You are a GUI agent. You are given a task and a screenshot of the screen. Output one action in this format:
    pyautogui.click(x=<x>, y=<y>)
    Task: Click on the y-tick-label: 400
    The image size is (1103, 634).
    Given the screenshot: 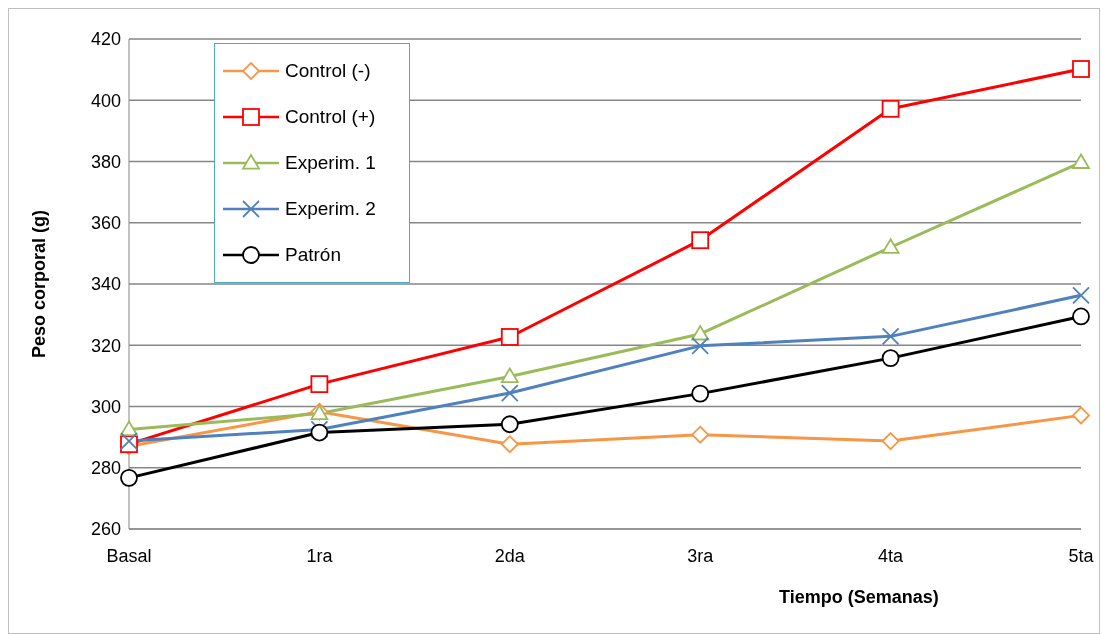 What is the action you would take?
    pyautogui.click(x=105, y=100)
    